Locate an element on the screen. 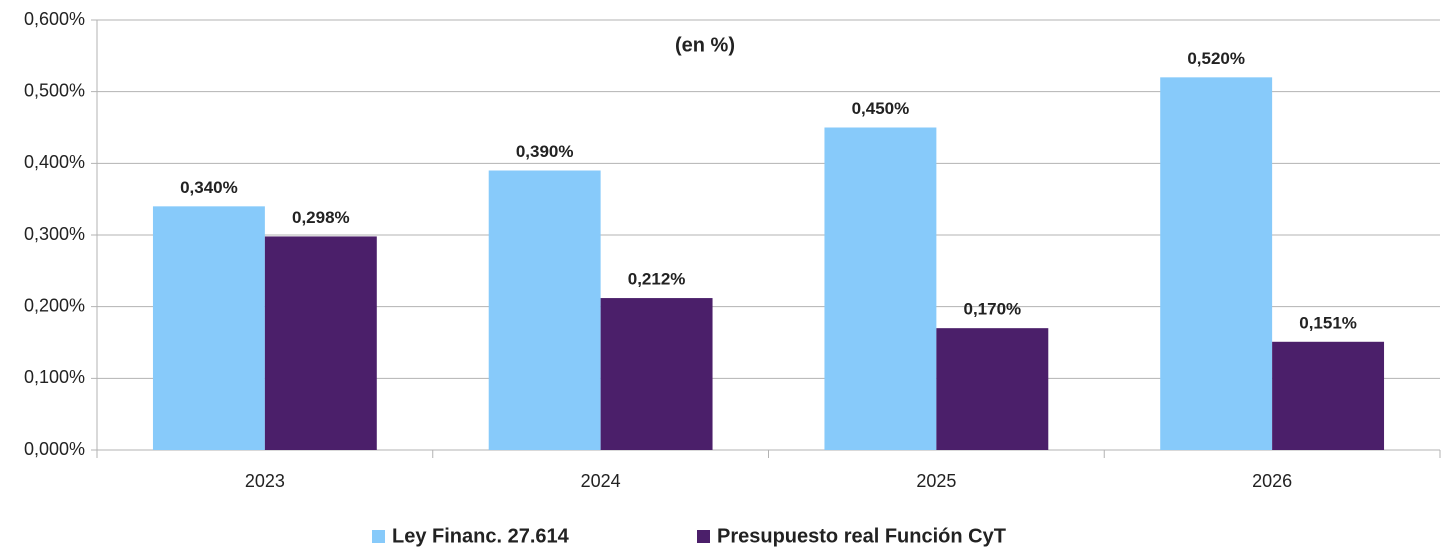  x-tick-label: 2026 is located at coordinates (1272, 481).